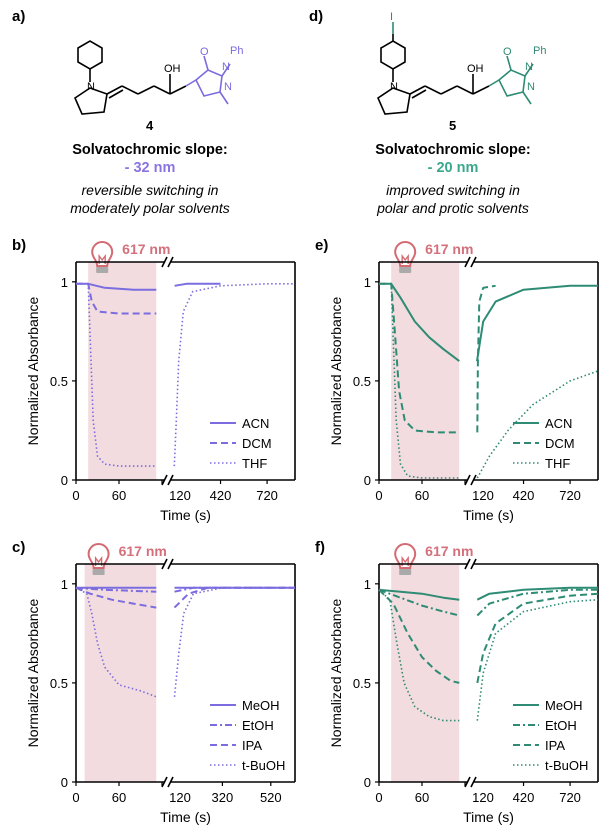  Describe the element at coordinates (537, 602) in the screenshot. I see `series-line-etoh-right` at that location.